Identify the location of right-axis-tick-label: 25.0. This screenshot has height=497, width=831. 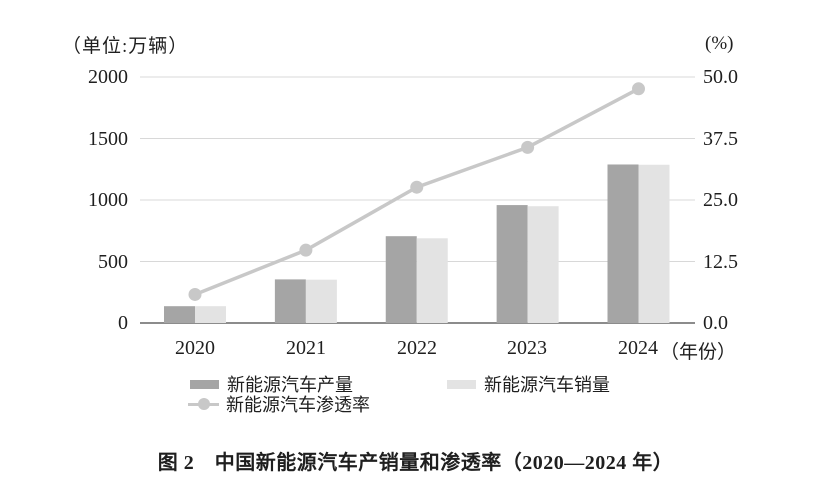
(720, 200).